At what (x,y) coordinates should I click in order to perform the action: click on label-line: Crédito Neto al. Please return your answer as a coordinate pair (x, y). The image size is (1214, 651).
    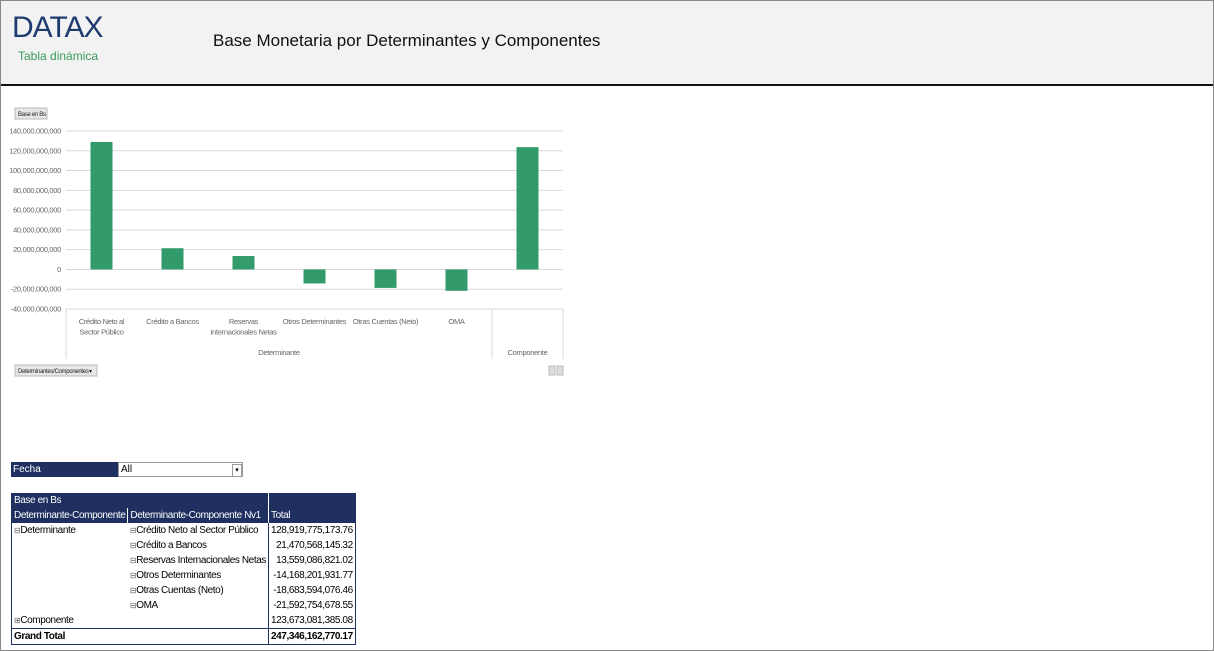
    Looking at the image, I should click on (102, 321).